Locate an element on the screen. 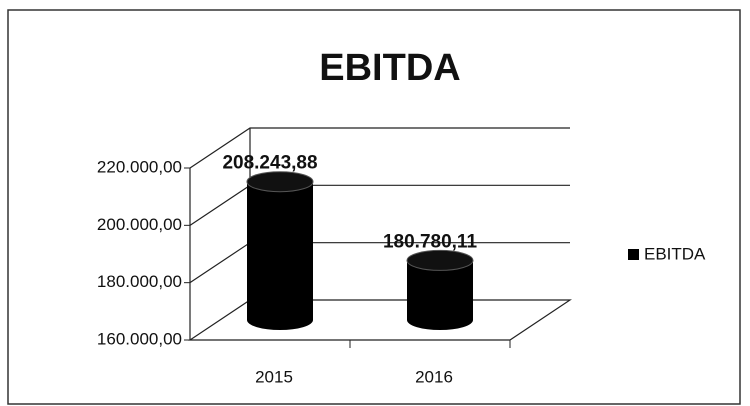 The image size is (750, 406). data-label: 208.243,88 is located at coordinates (269, 163).